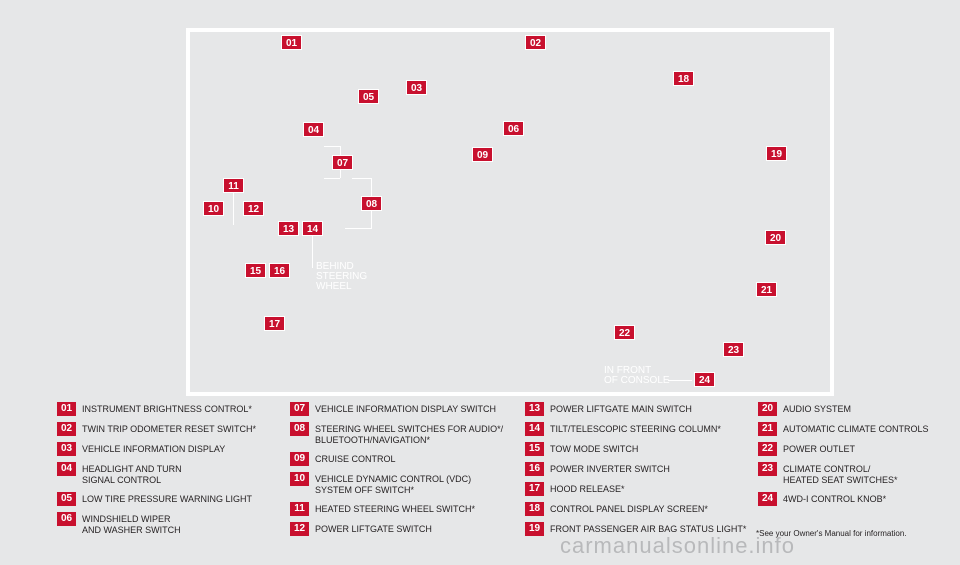  What do you see at coordinates (534, 489) in the screenshot?
I see `legend-number: 17` at bounding box center [534, 489].